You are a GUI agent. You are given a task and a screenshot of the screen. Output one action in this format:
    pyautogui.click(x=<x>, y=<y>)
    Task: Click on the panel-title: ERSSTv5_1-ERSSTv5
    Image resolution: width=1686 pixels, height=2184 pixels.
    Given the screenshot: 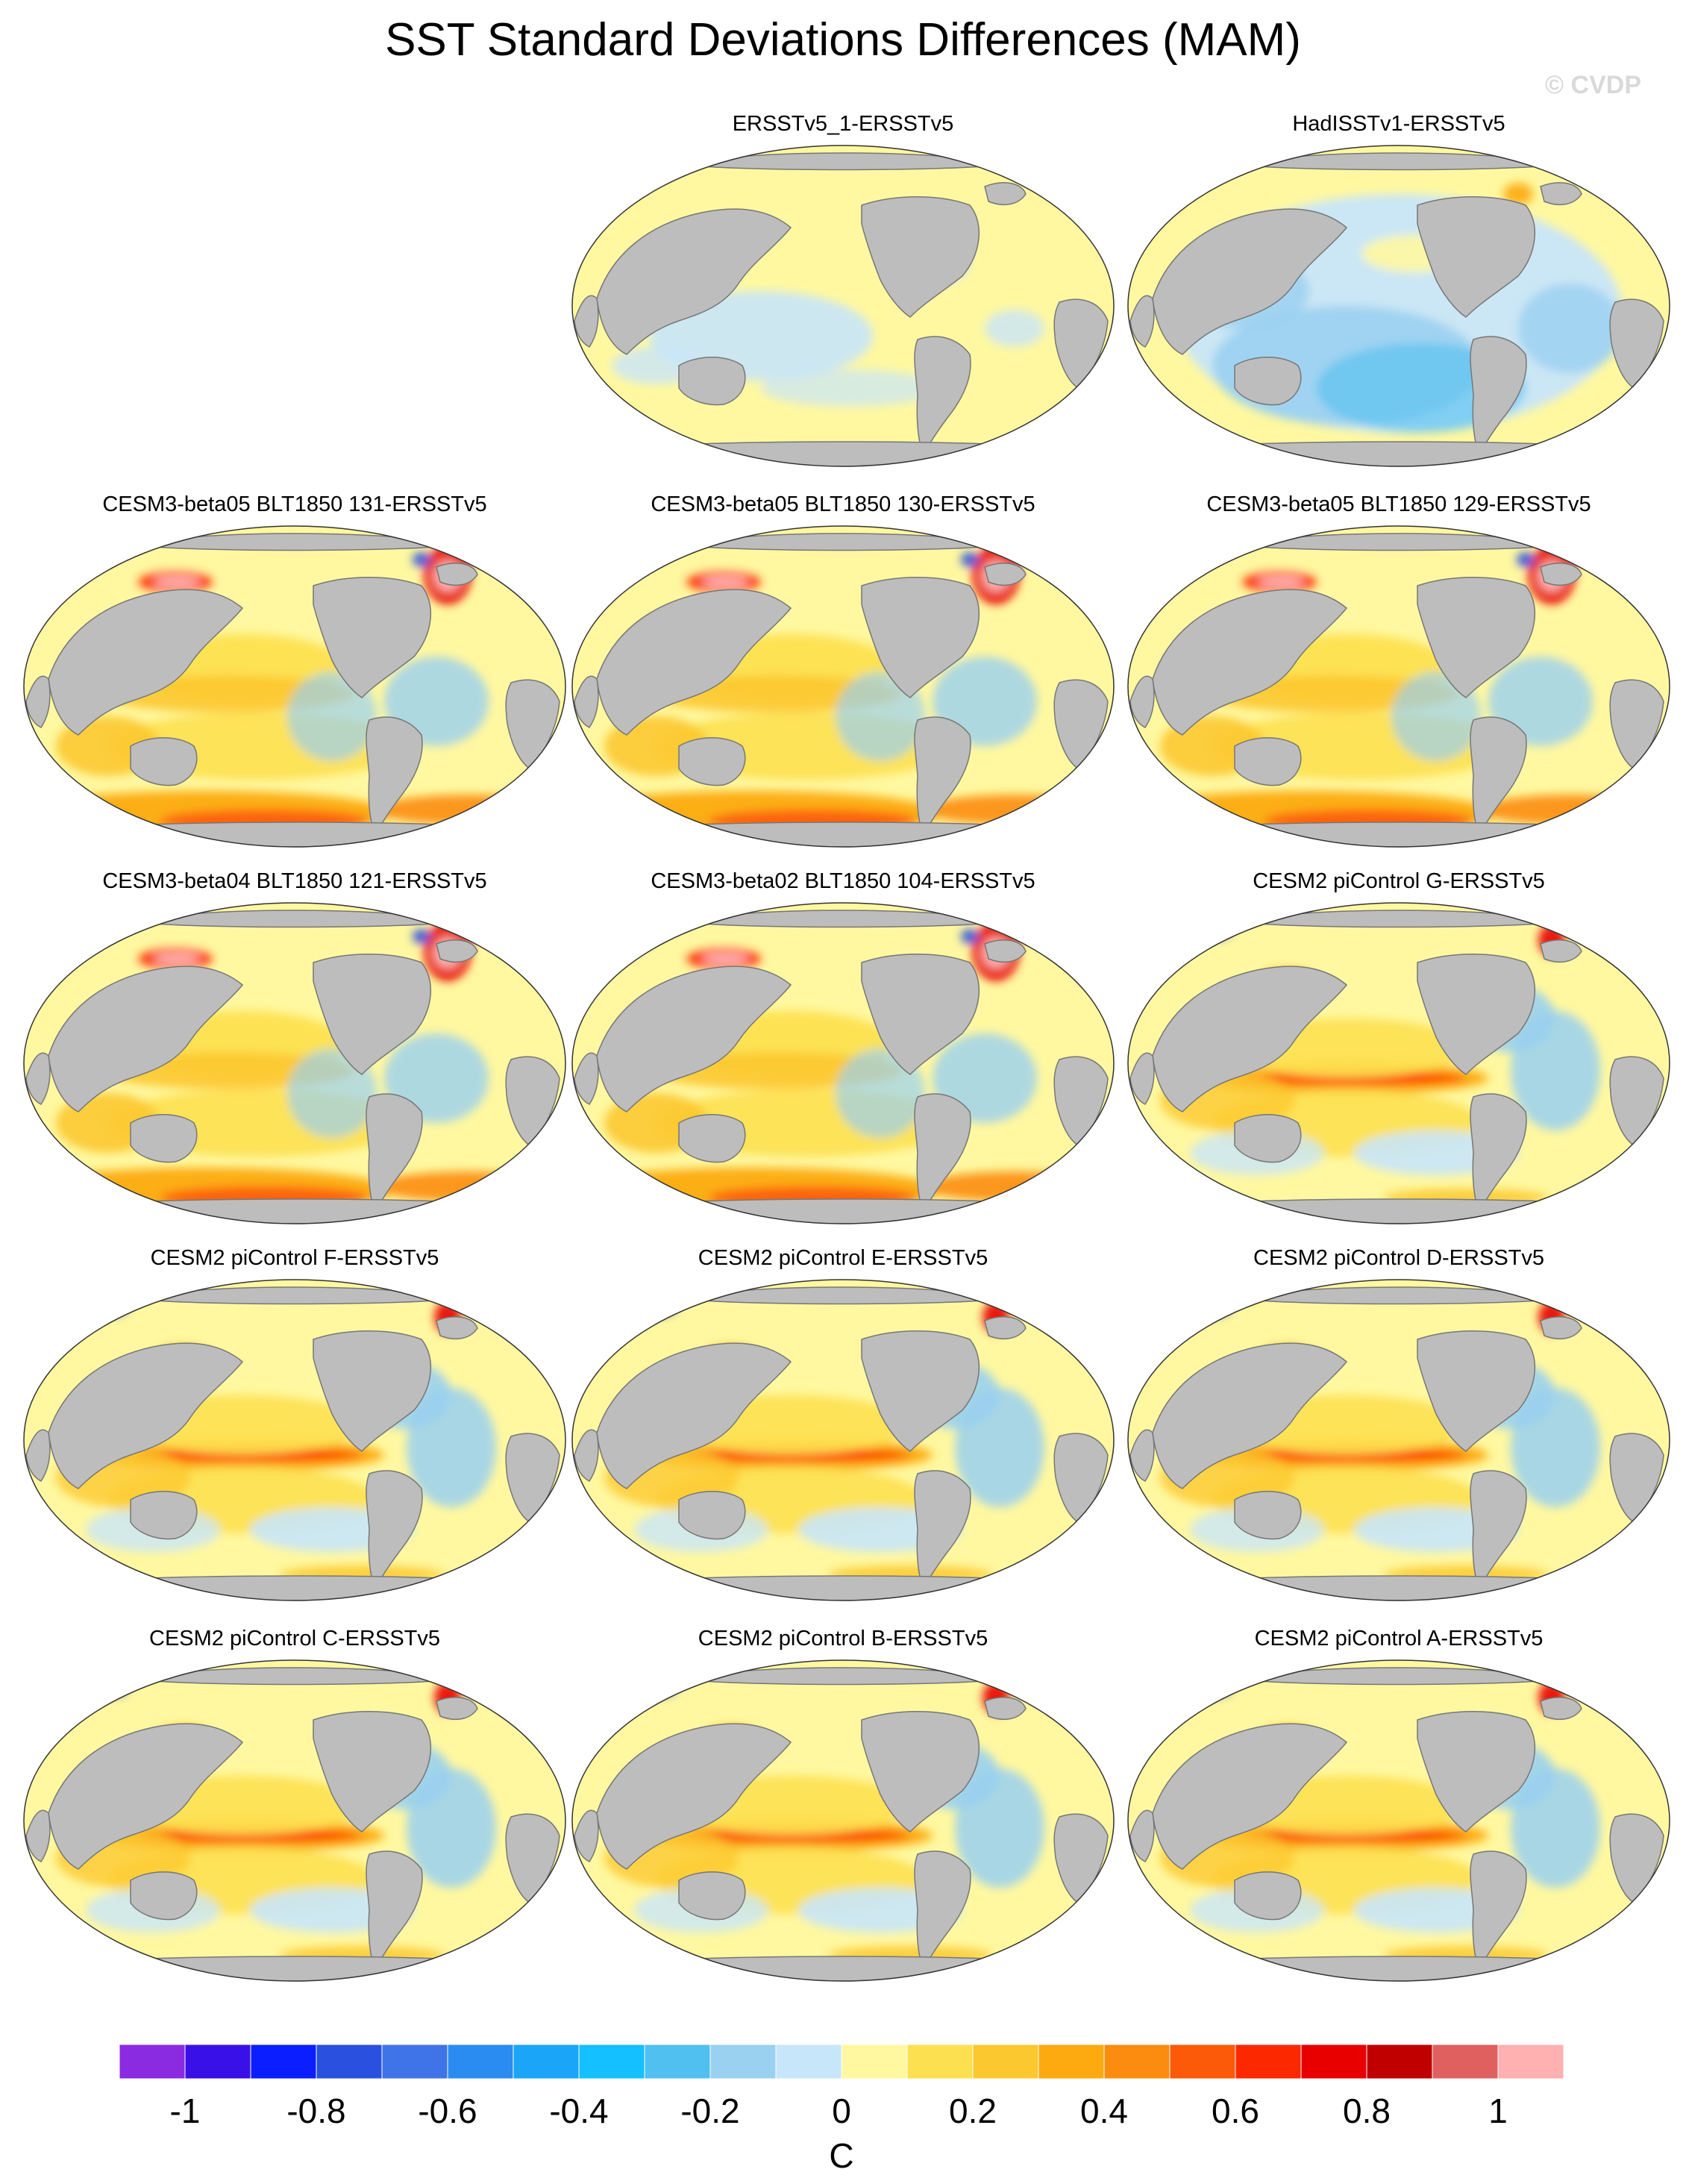 What is the action you would take?
    pyautogui.click(x=843, y=124)
    